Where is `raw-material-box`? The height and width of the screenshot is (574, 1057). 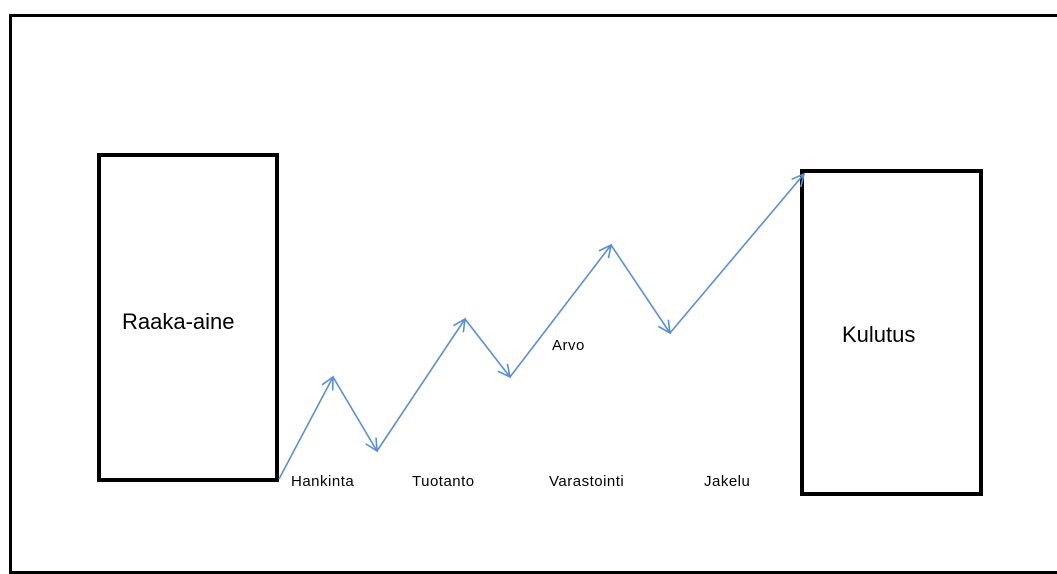 raw-material-box is located at coordinates (188, 317).